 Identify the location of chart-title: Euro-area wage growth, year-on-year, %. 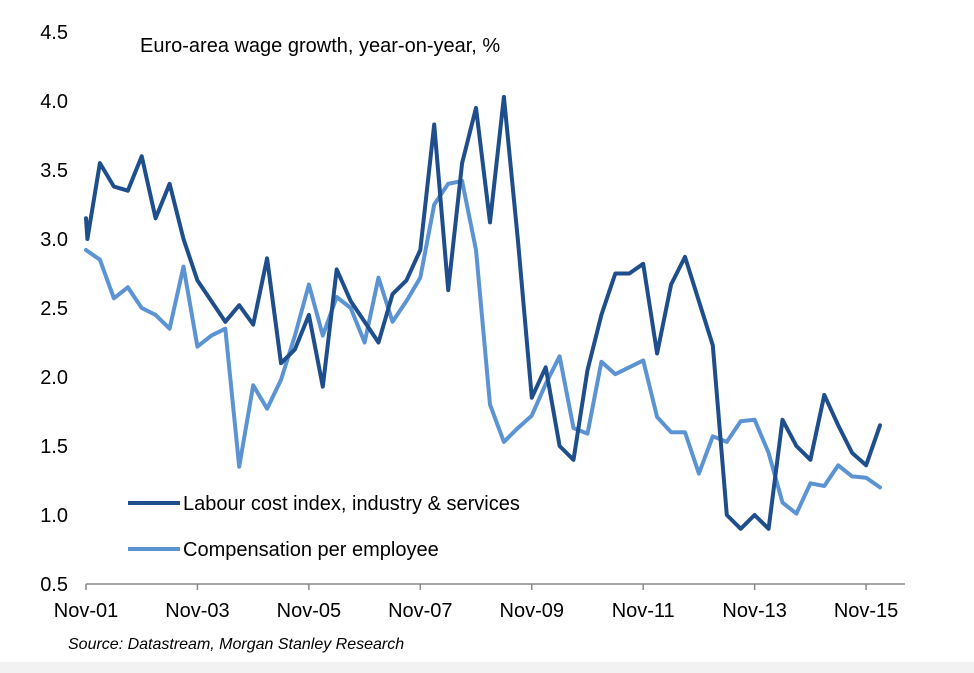
(320, 46).